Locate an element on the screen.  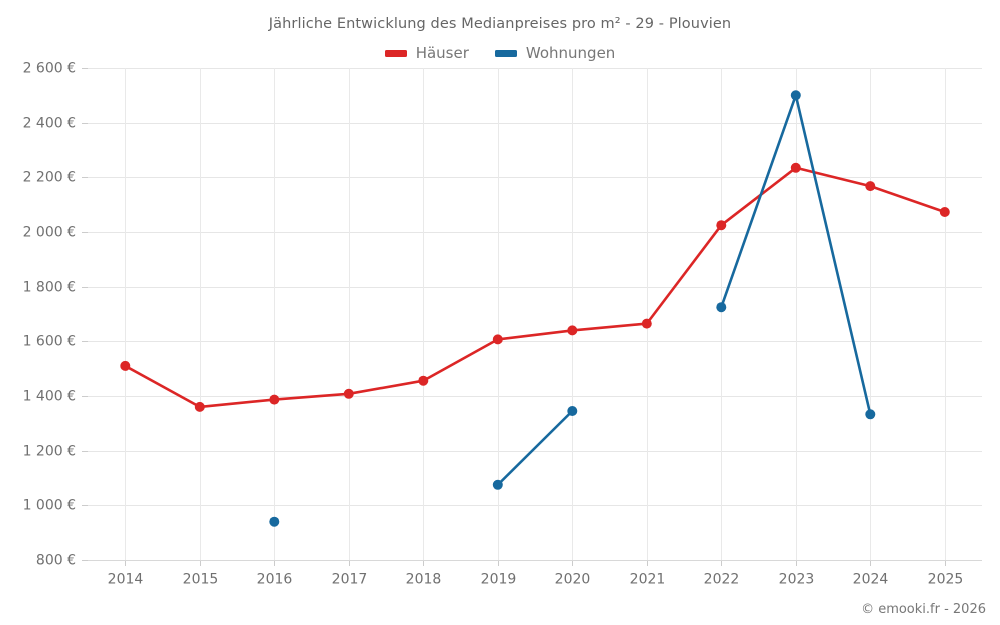
legend-item-series-1: Wohnungen is located at coordinates (555, 53).